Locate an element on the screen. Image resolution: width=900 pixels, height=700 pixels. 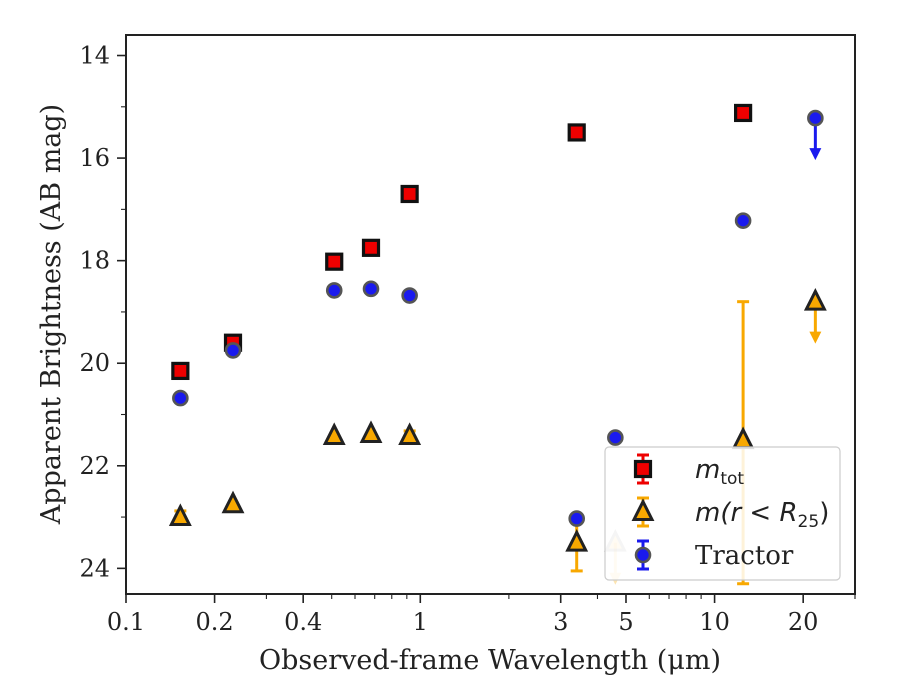
x-tick-label: 1 is located at coordinates (420, 622).